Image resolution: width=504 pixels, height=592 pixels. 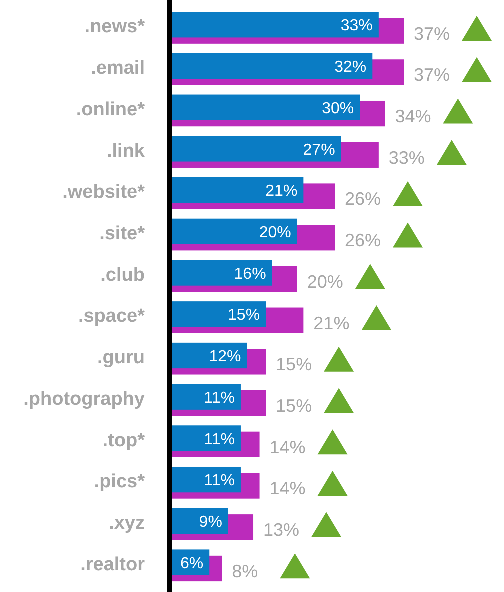 What do you see at coordinates (111, 109) in the screenshot?
I see `y-tick-label: .online*` at bounding box center [111, 109].